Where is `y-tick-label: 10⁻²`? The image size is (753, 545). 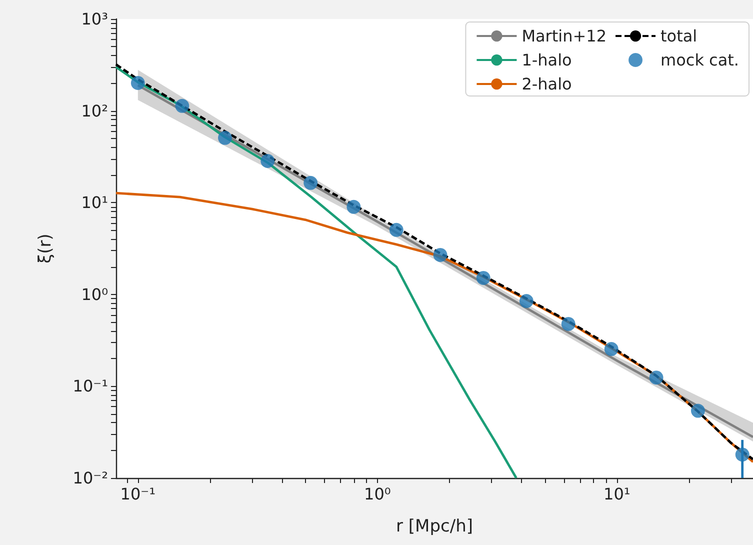 y-tick-label: 10⁻² is located at coordinates (90, 478).